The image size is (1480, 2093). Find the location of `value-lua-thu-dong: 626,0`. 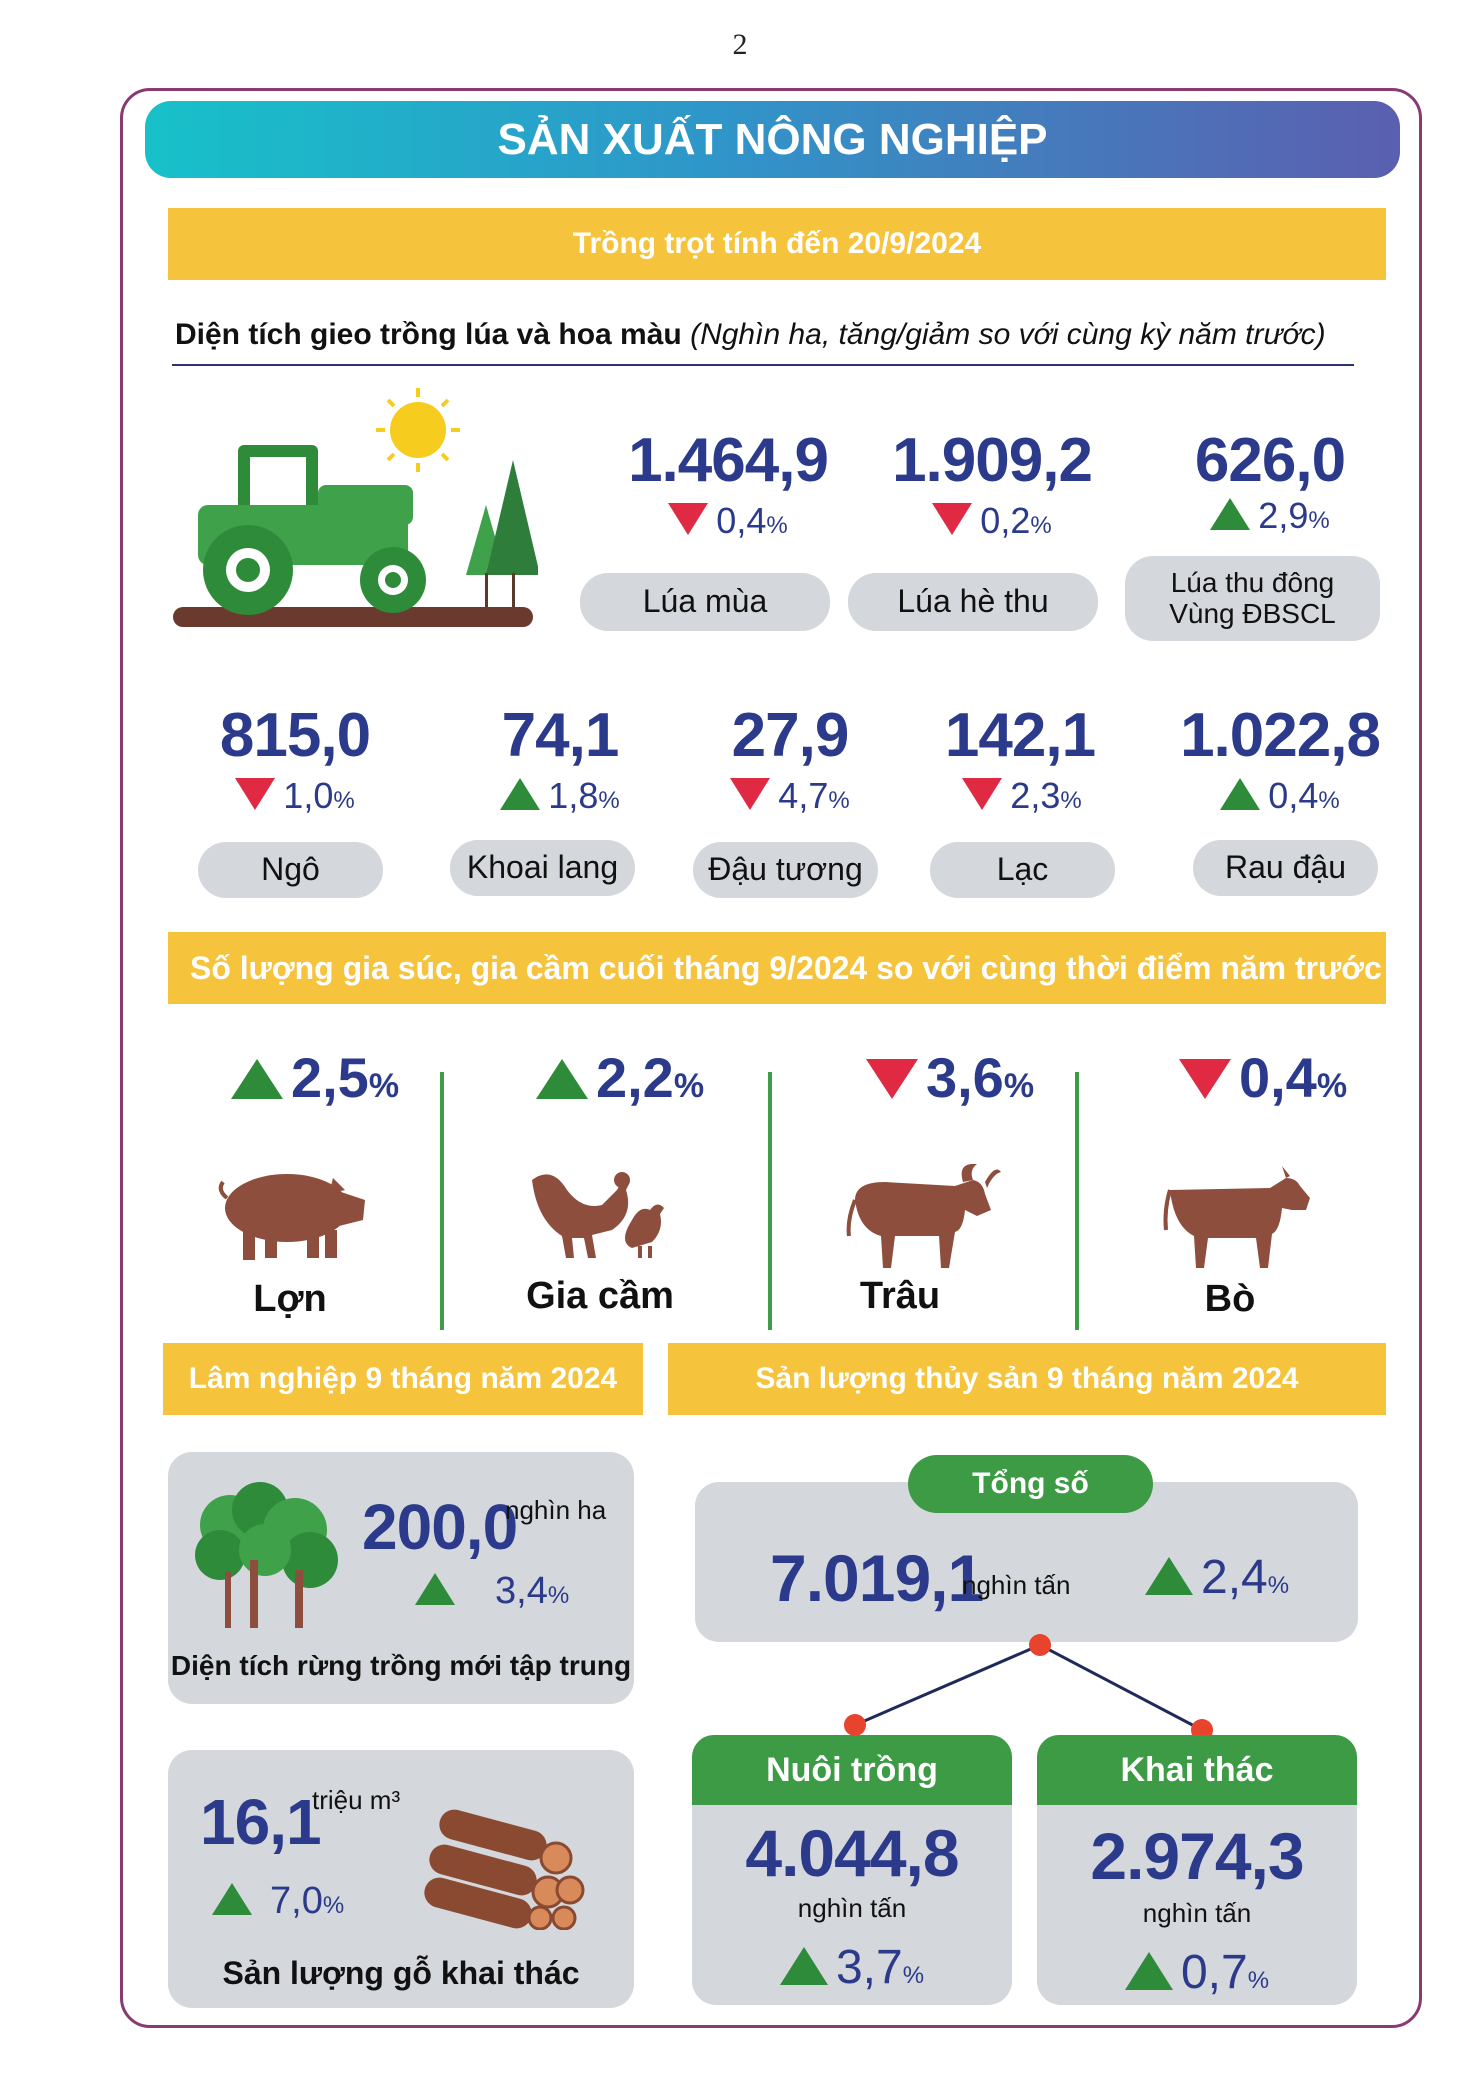

value-lua-thu-dong: 626,0 is located at coordinates (1270, 460).